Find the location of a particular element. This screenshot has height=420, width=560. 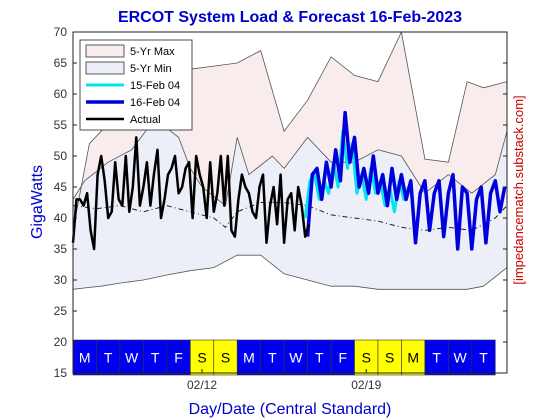

legend-entry: 15-Feb 04 is located at coordinates (155, 86).